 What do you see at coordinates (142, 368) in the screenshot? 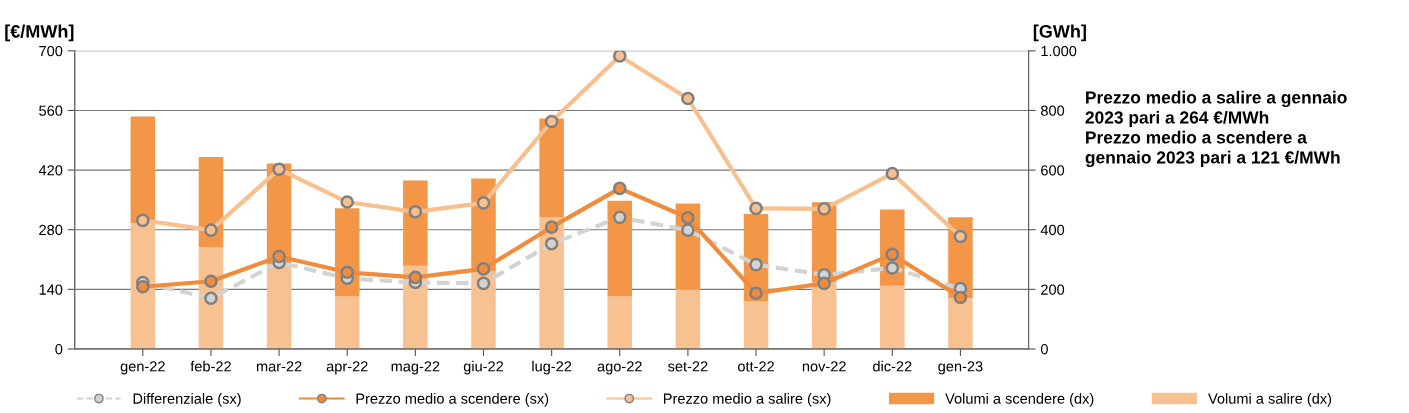
I see `x-tick-label: gen-22` at bounding box center [142, 368].